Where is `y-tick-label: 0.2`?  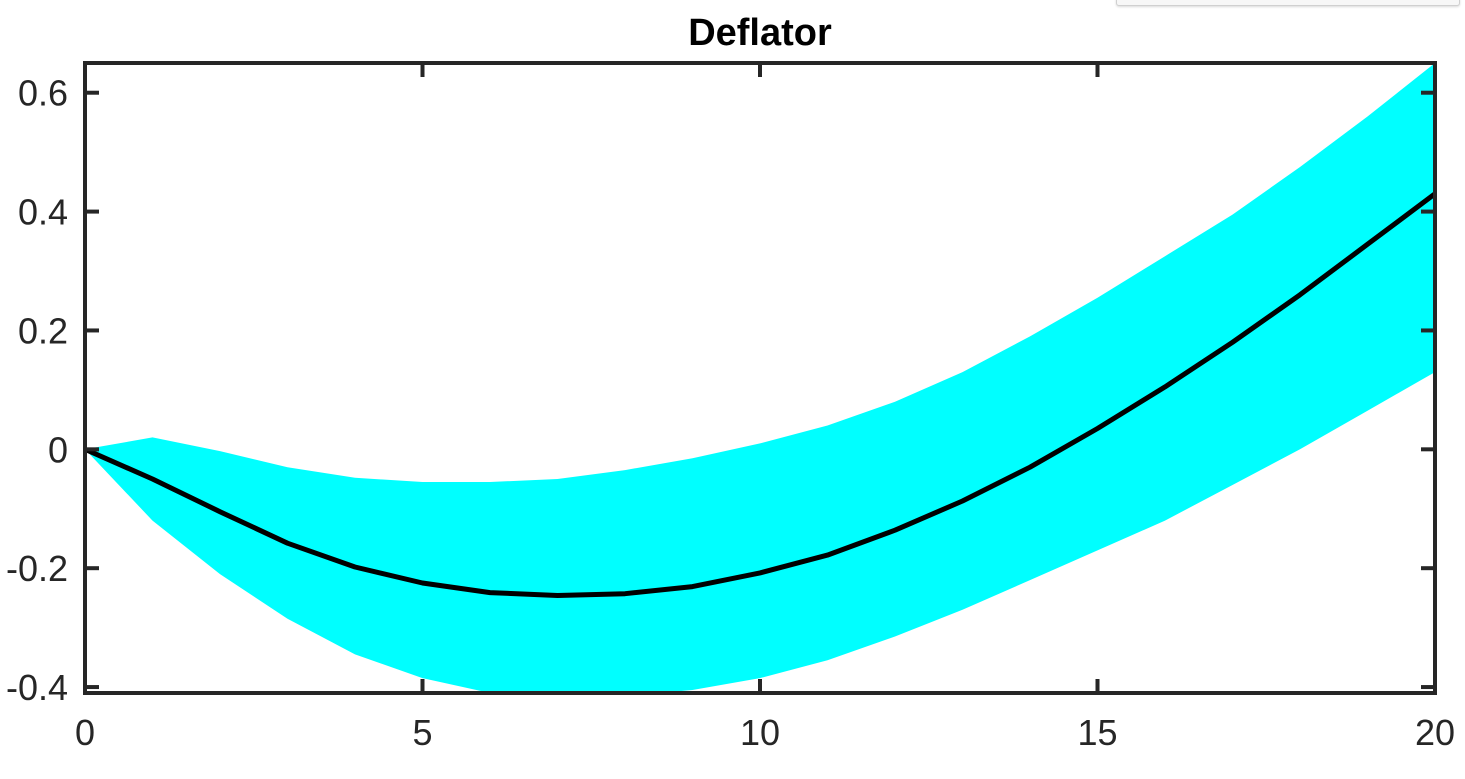
y-tick-label: 0.2 is located at coordinates (43, 330).